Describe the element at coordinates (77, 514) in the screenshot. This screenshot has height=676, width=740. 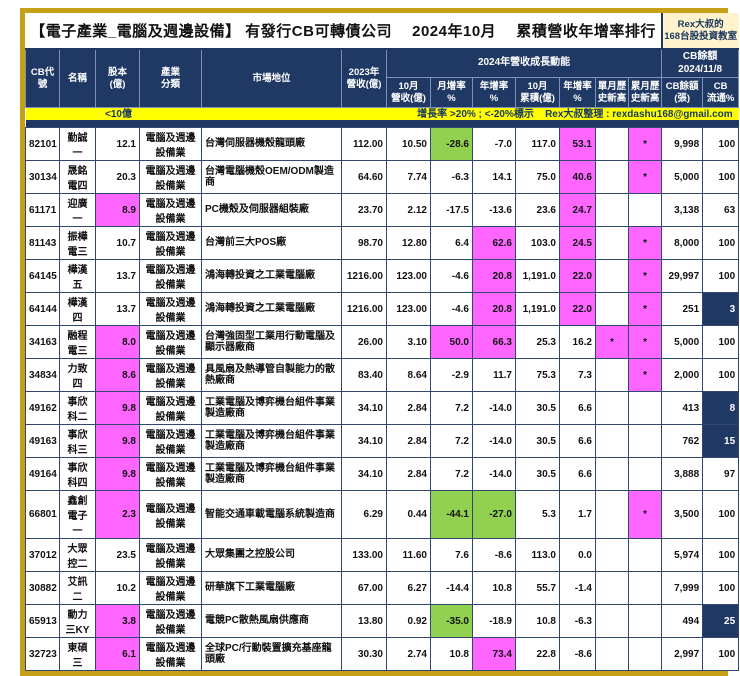
I see `cell-name: 鑫創電子一` at that location.